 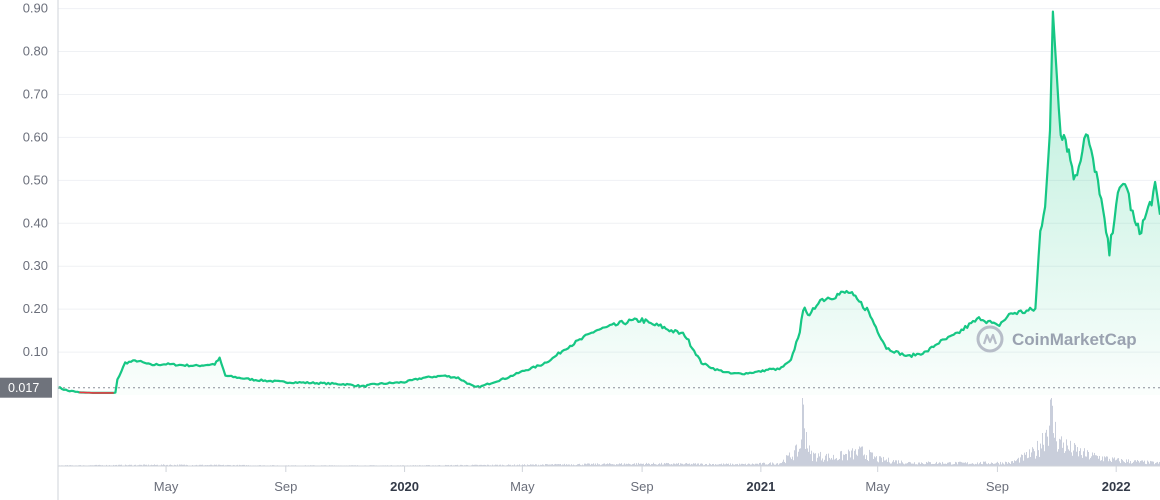 What do you see at coordinates (760, 486) in the screenshot?
I see `x-tick-label: 2021` at bounding box center [760, 486].